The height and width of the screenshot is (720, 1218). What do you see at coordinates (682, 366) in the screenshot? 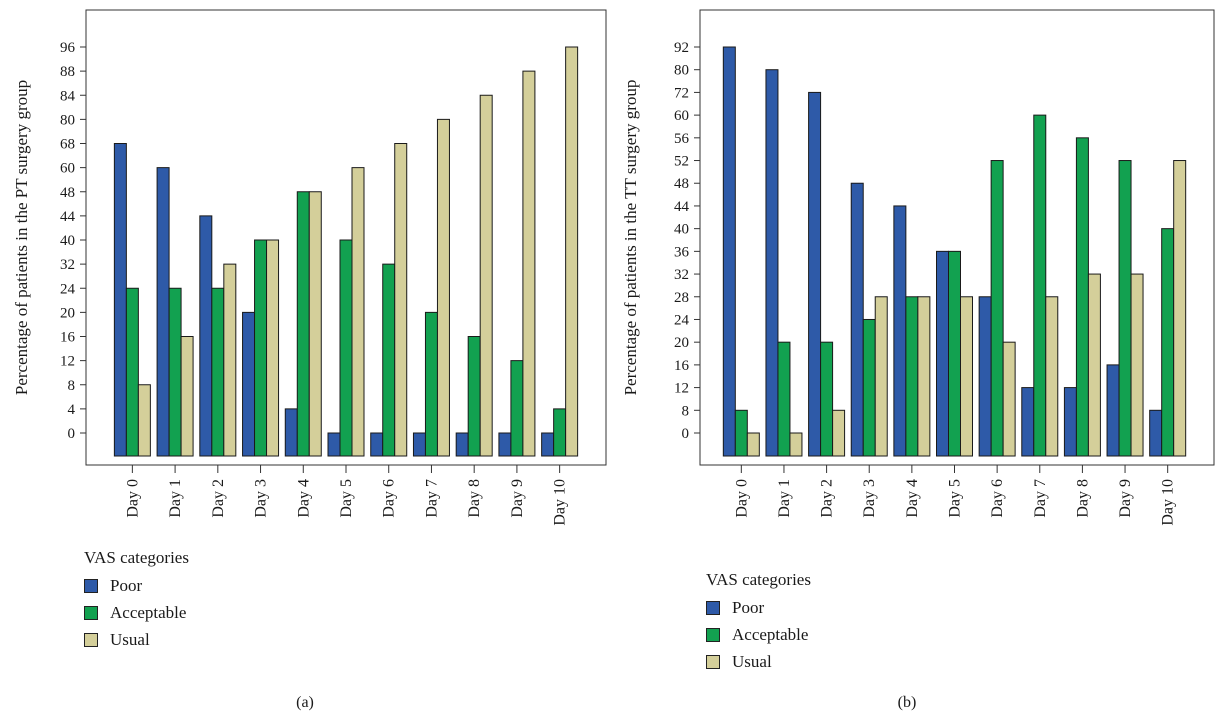
I see `y-tick-label: 16` at bounding box center [682, 366].